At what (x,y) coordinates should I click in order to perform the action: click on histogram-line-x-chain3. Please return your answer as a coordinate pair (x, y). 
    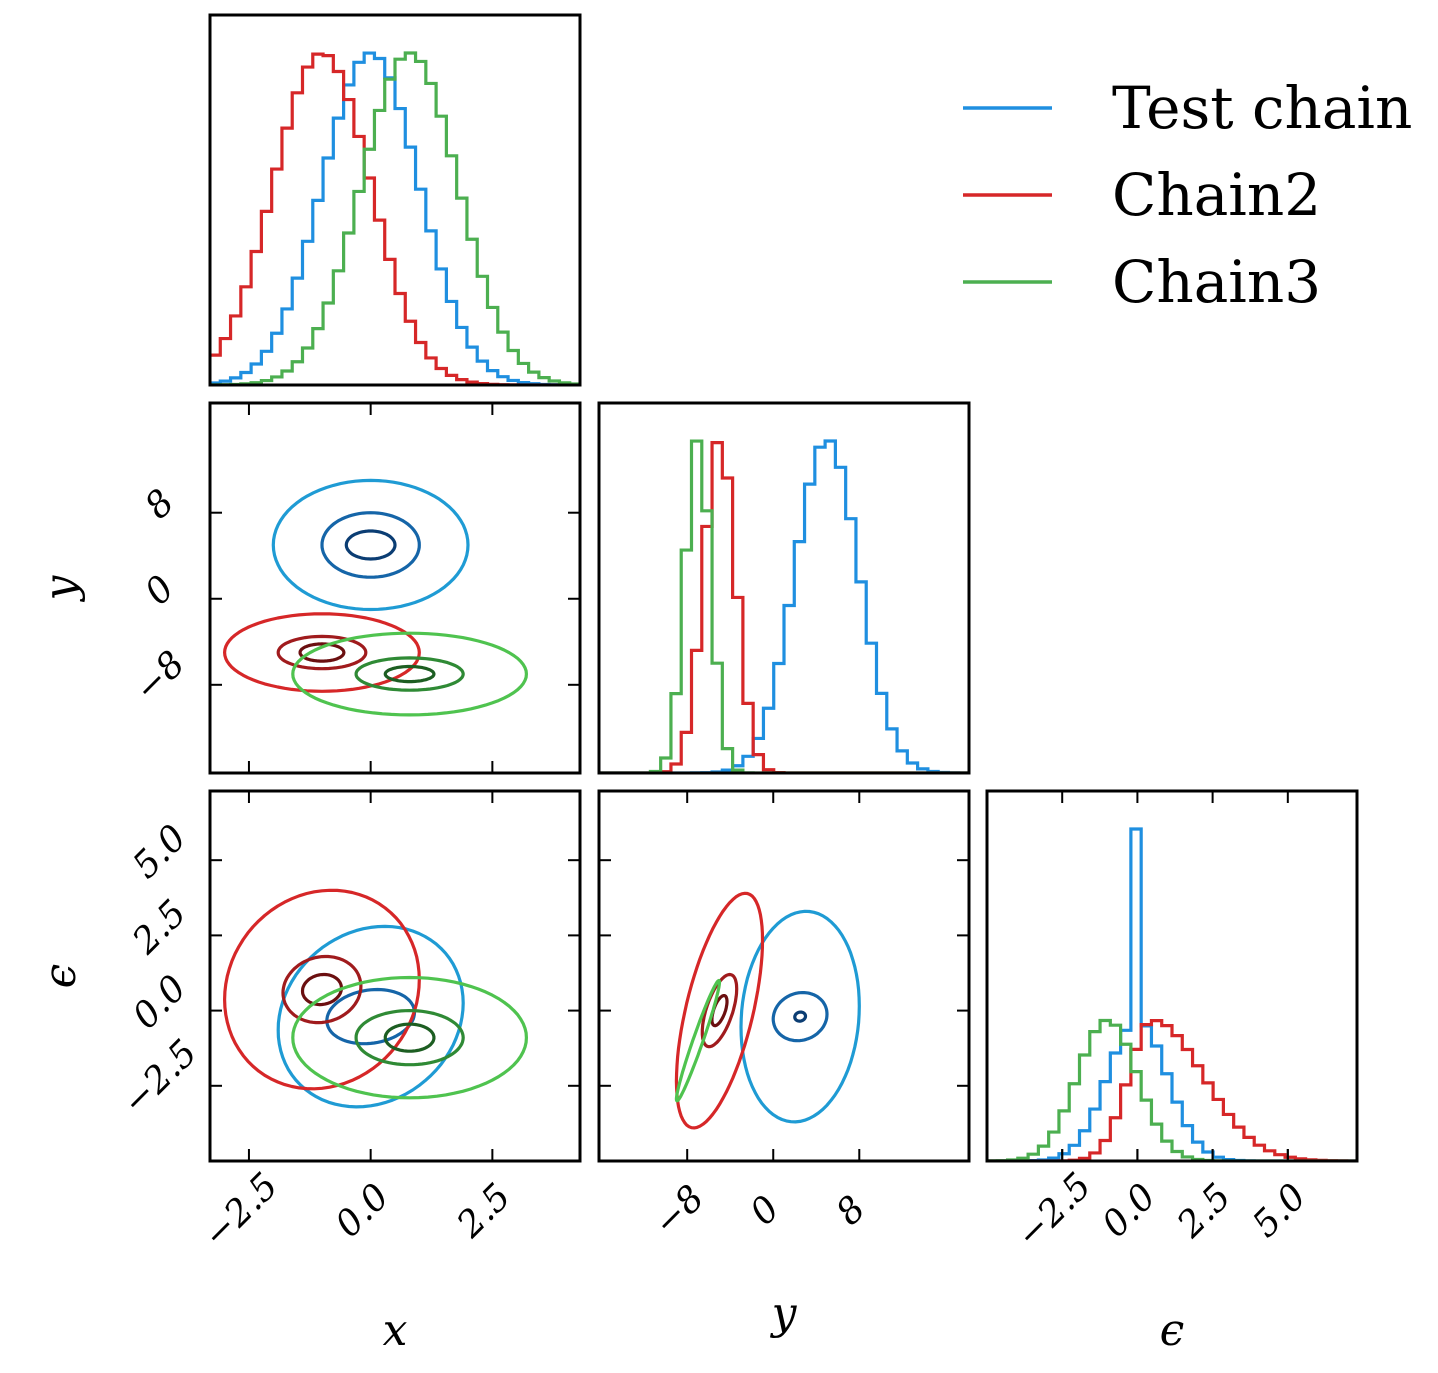
    Looking at the image, I should click on (395, 218).